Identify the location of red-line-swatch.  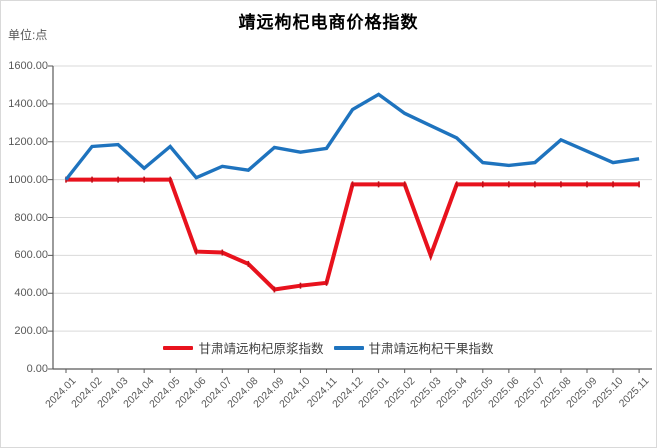
(178, 347).